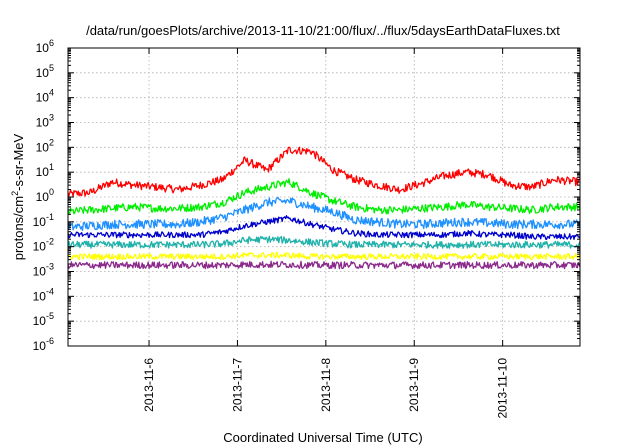 The height and width of the screenshot is (448, 640). I want to click on y-tick-label: 10⁻⁴, so click(43, 294).